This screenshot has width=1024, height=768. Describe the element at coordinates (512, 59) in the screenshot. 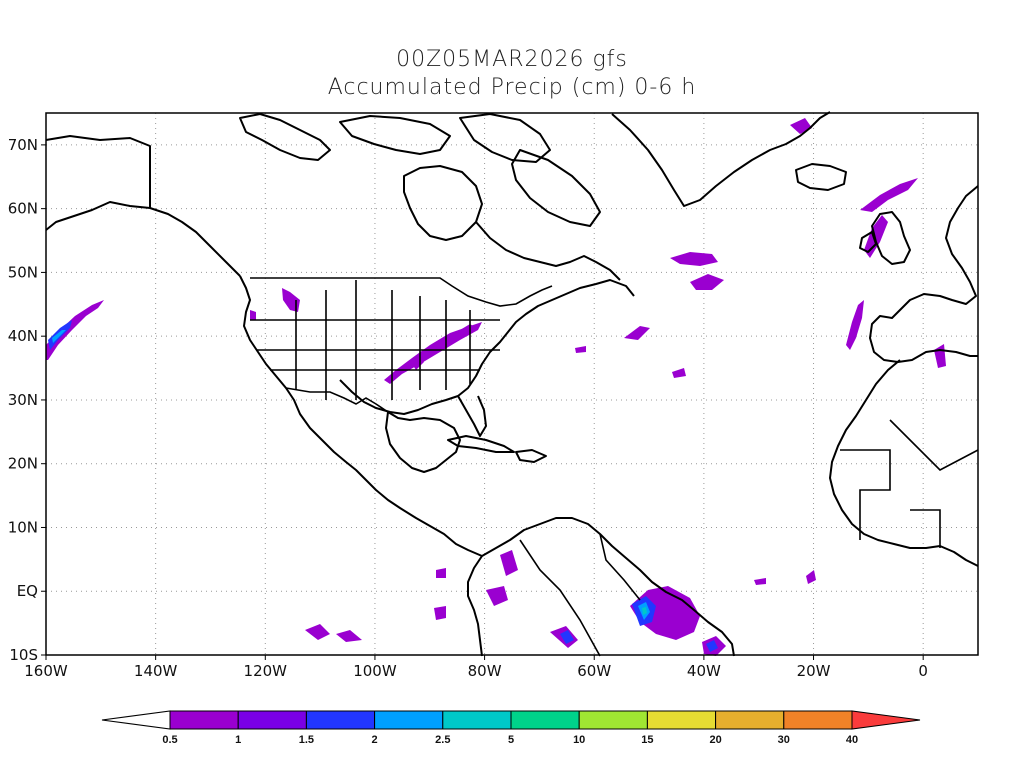

I see `map-title: 00Z05MAR2026 gfs` at that location.